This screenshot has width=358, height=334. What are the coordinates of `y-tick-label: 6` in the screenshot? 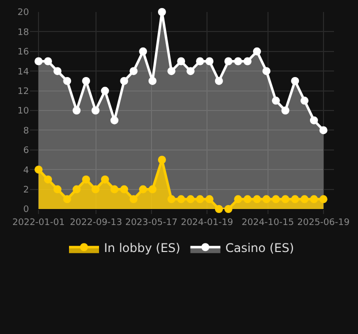 It's located at (26, 151).